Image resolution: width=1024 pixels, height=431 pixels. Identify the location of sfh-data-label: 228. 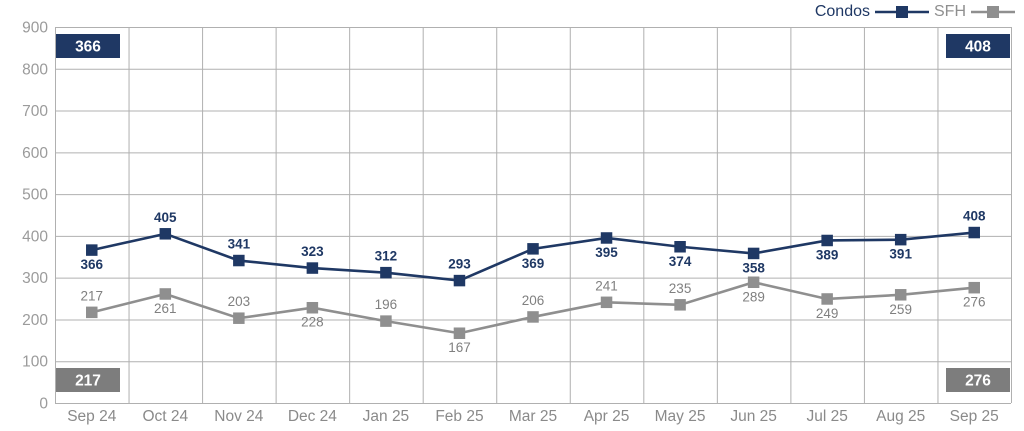
(312, 322).